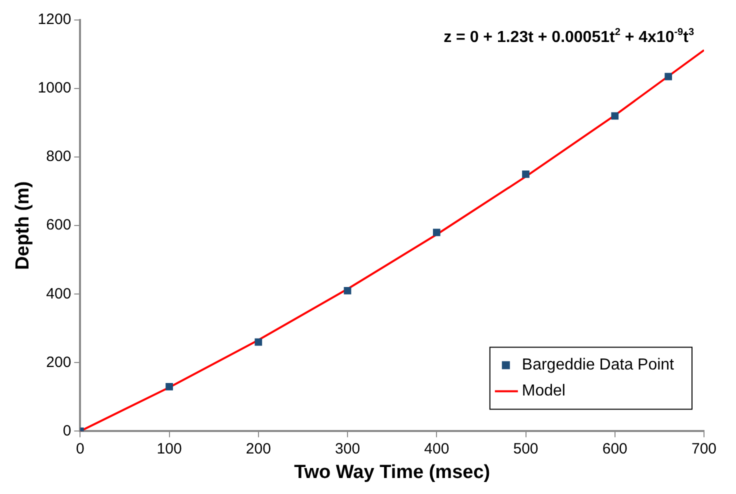 The width and height of the screenshot is (736, 494). Describe the element at coordinates (59, 293) in the screenshot. I see `y-tick-label: 400` at that location.